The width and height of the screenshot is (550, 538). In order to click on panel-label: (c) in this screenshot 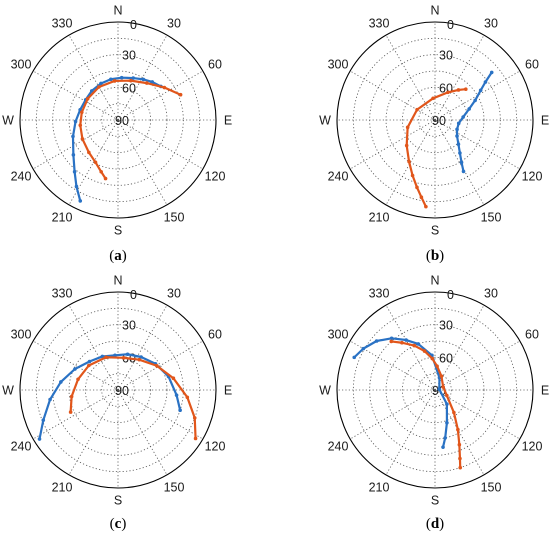, I will do `click(118, 524)`.